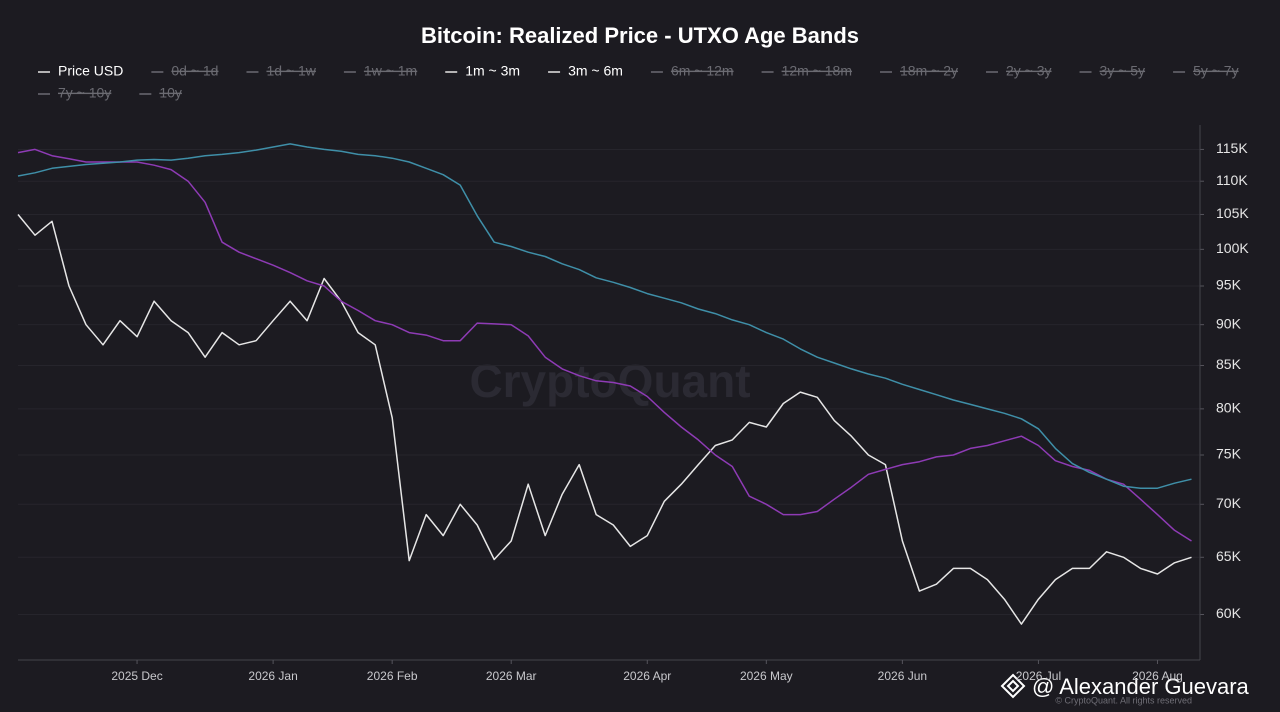 The width and height of the screenshot is (1280, 712). What do you see at coordinates (595, 71) in the screenshot?
I see `legend-label: 3m ~ 6m` at bounding box center [595, 71].